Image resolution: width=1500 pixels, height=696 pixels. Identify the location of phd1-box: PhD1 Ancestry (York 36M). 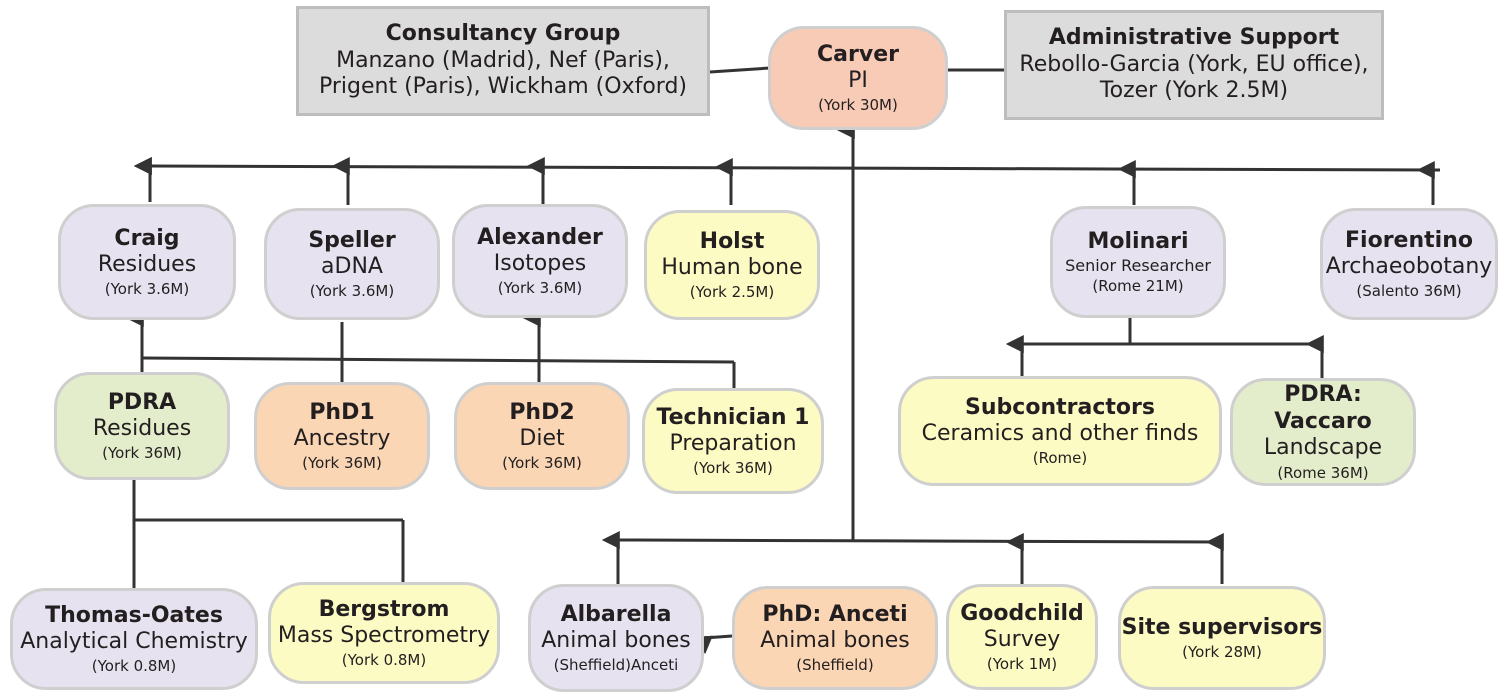
(342, 436).